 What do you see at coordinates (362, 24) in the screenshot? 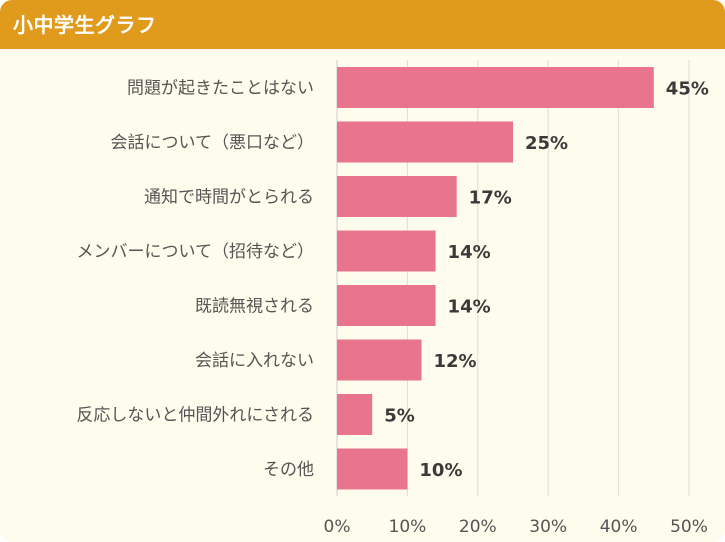
I see `chart-header: 小中学生グラフ` at bounding box center [362, 24].